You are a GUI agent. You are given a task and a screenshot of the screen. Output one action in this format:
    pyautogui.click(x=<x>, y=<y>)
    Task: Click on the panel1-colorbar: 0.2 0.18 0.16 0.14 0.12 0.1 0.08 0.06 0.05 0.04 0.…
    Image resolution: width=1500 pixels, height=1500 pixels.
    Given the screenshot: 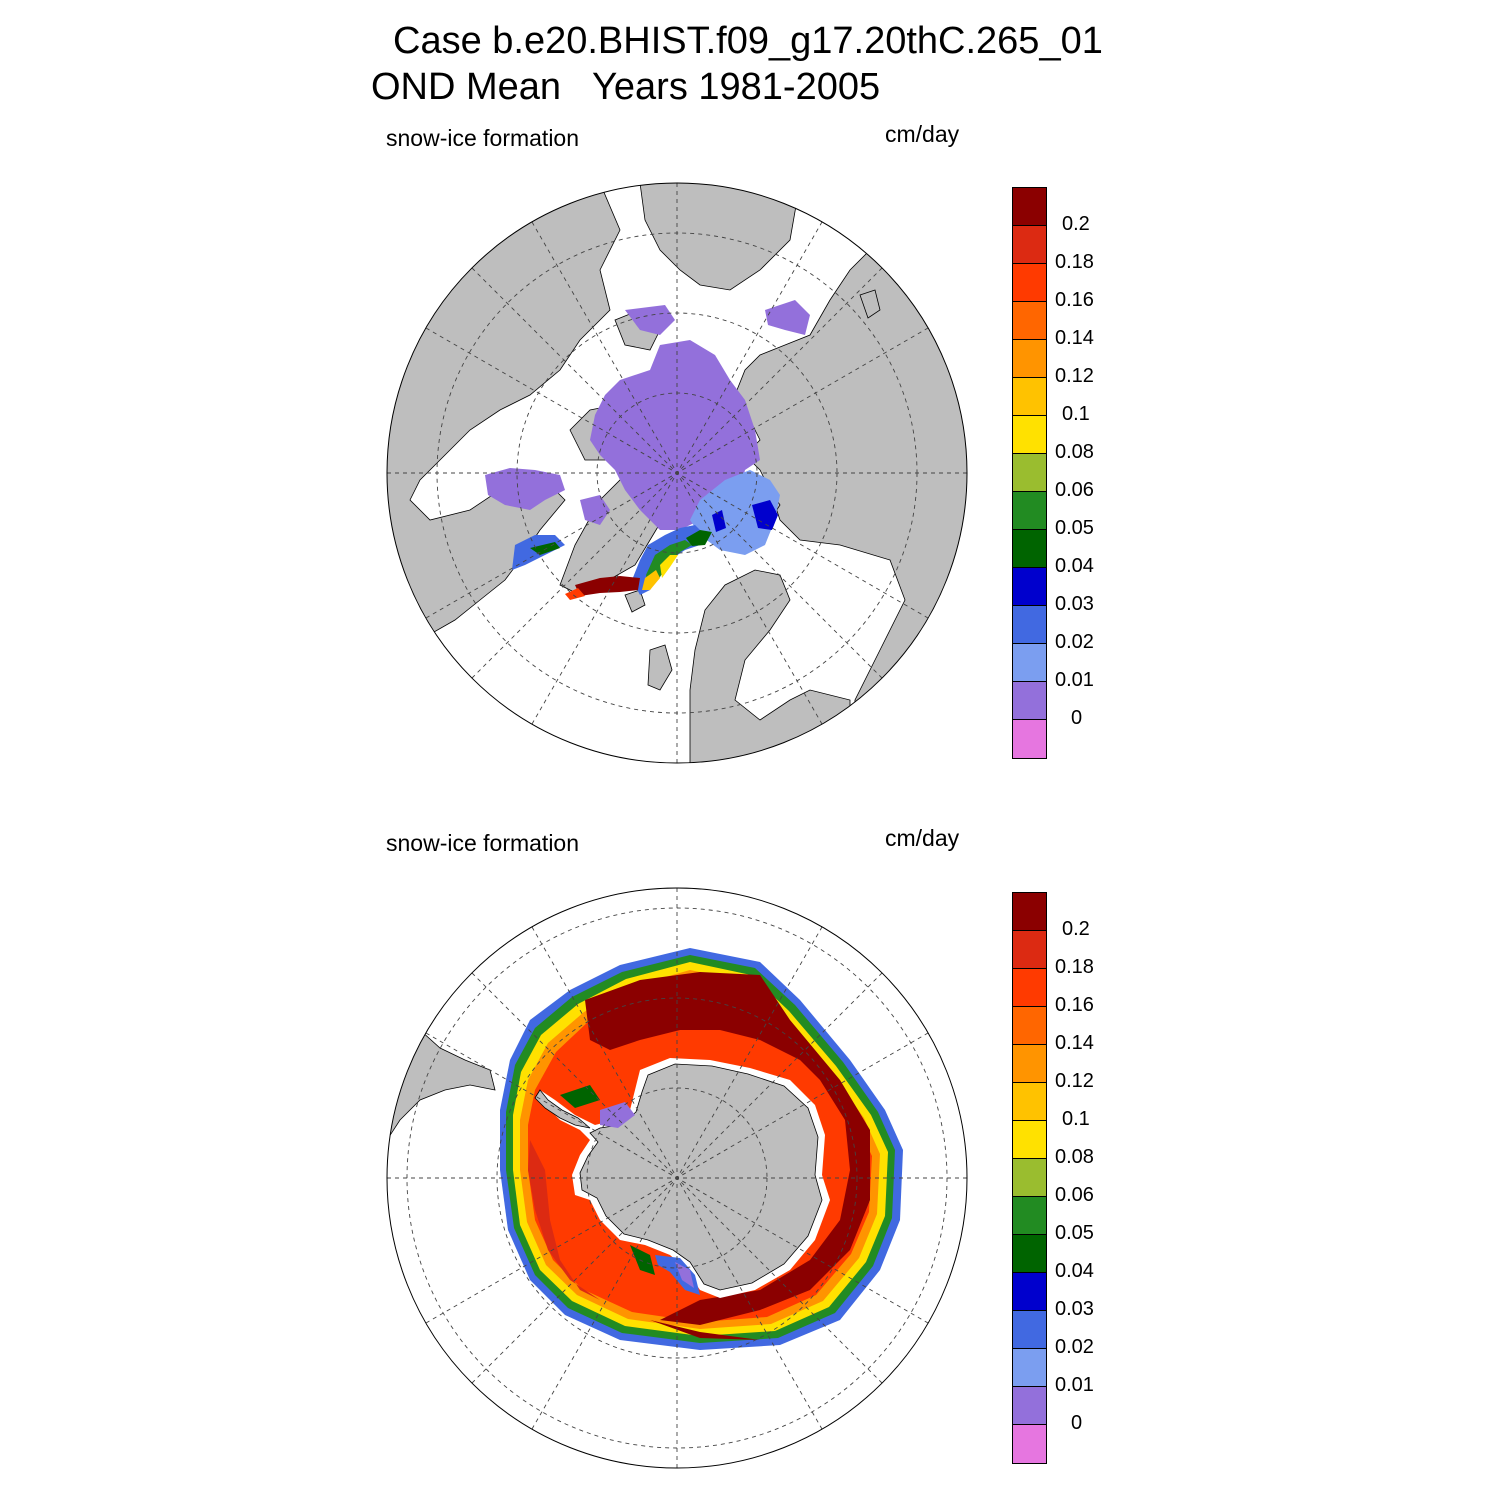 What is the action you would take?
    pyautogui.click(x=1072, y=473)
    